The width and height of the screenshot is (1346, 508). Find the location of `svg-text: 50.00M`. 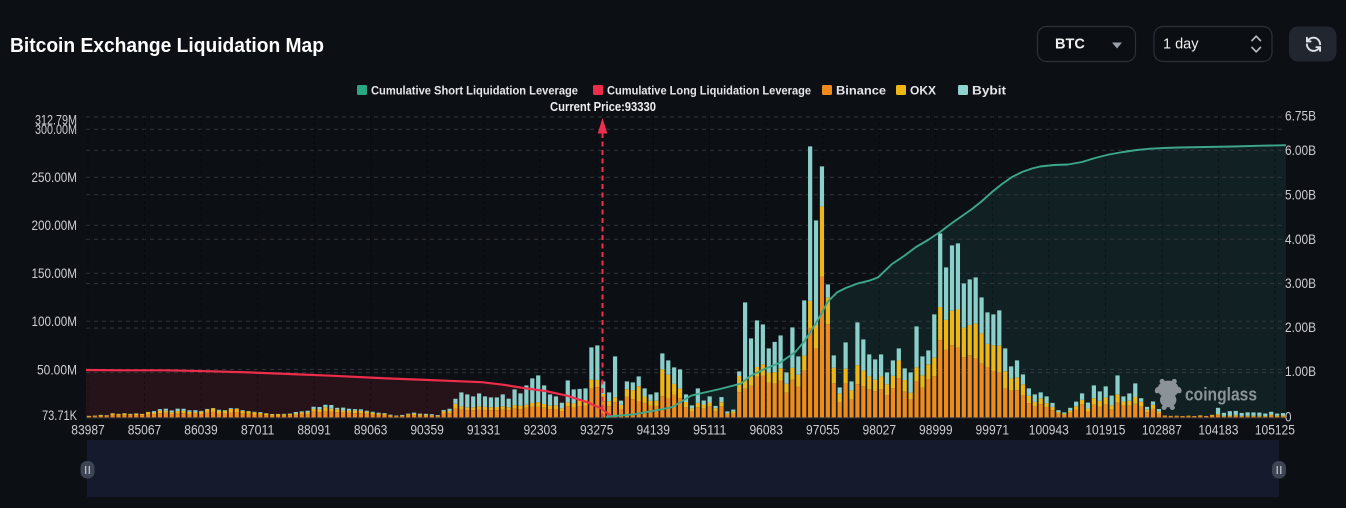

svg-text: 50.00M is located at coordinates (57, 369).